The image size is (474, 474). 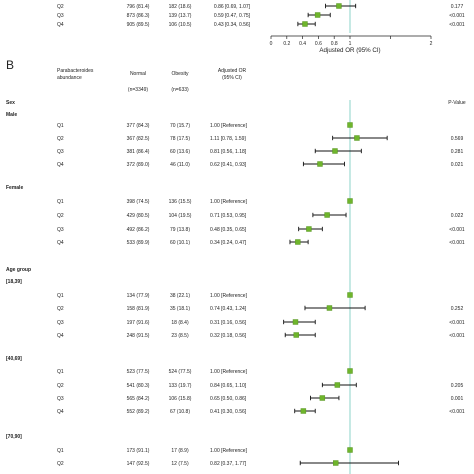 What do you see at coordinates (180, 126) in the screenshot?
I see `b-row-obesity: 70 (15.7)` at bounding box center [180, 126].